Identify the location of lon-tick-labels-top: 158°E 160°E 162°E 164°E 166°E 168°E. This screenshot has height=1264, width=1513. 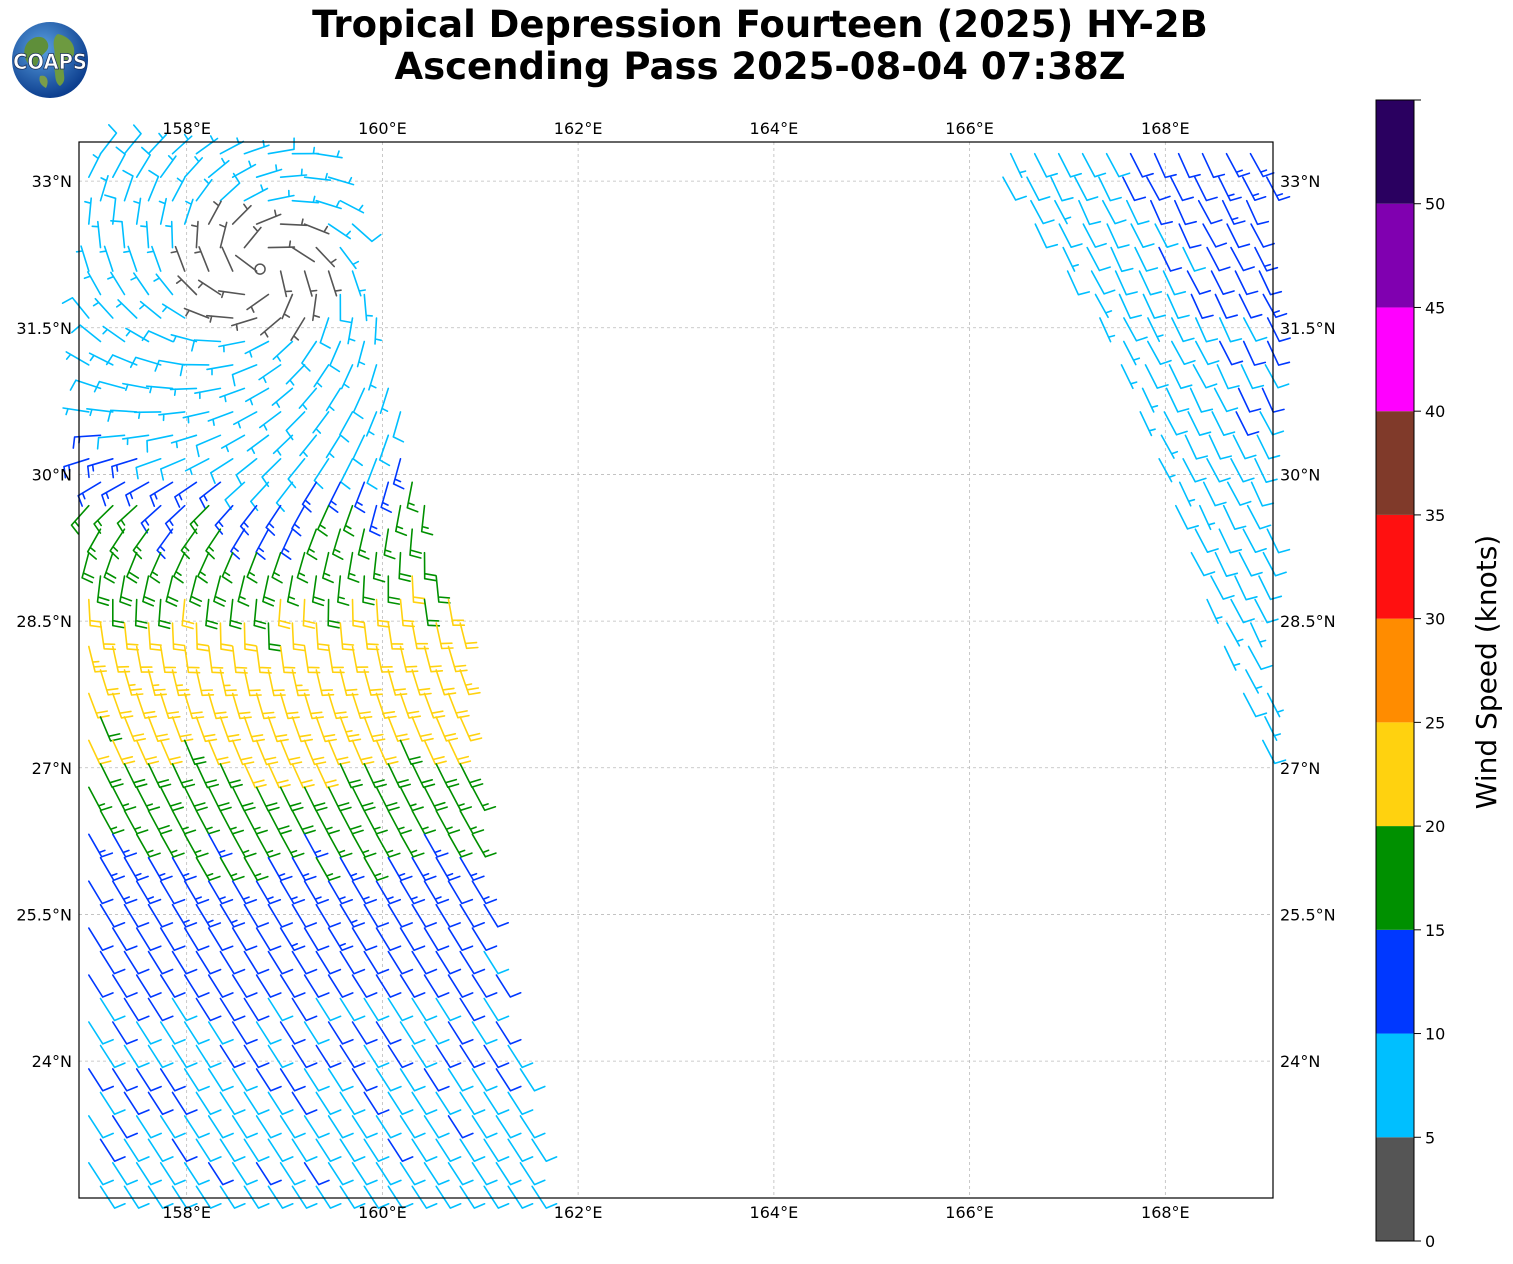
(675, 128).